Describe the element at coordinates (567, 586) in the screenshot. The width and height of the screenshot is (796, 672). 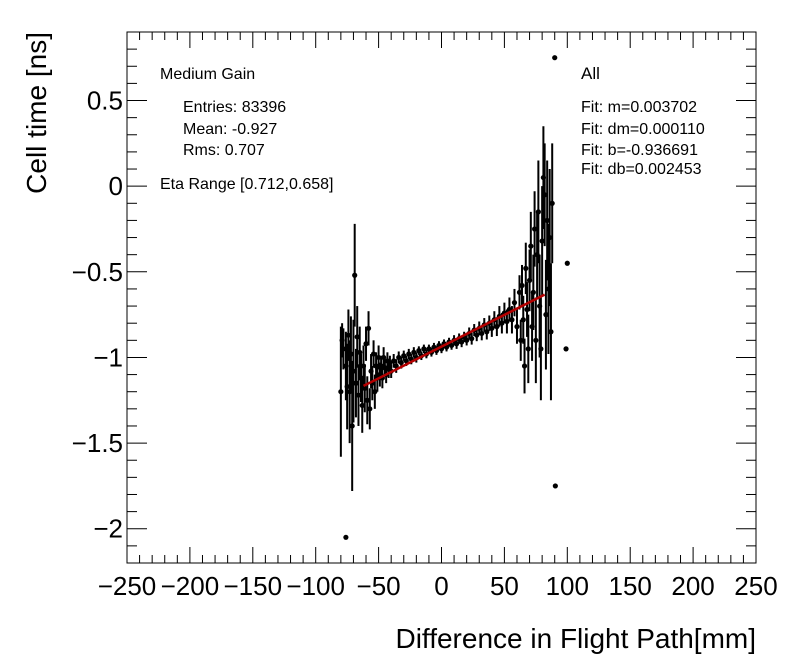
I see `x-tick-label: 100` at that location.